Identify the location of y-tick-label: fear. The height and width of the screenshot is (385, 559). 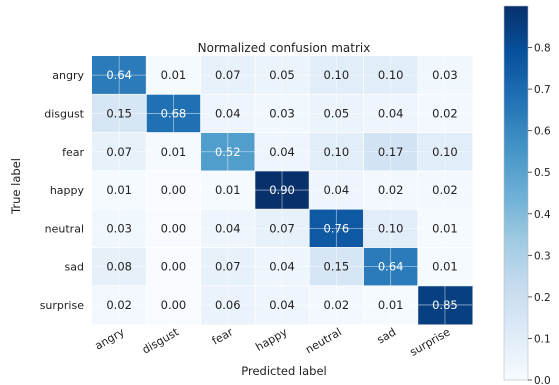
(73, 152).